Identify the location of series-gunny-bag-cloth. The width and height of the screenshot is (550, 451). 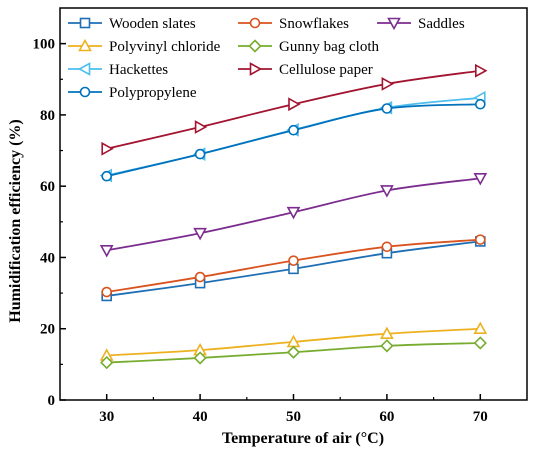
(293, 353).